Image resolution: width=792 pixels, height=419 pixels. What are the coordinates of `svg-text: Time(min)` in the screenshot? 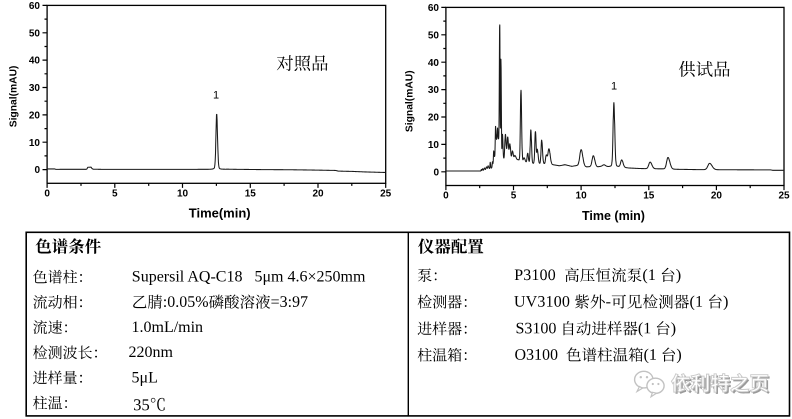 It's located at (220, 213).